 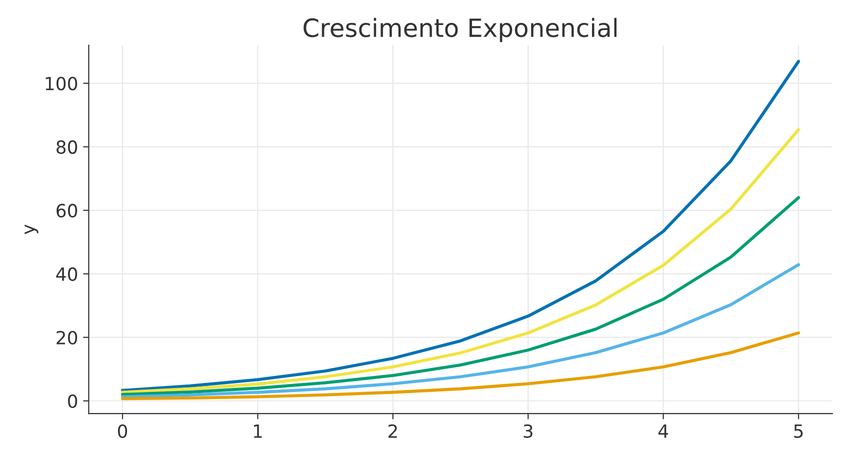 What do you see at coordinates (123, 431) in the screenshot?
I see `x-tick-label: 0` at bounding box center [123, 431].